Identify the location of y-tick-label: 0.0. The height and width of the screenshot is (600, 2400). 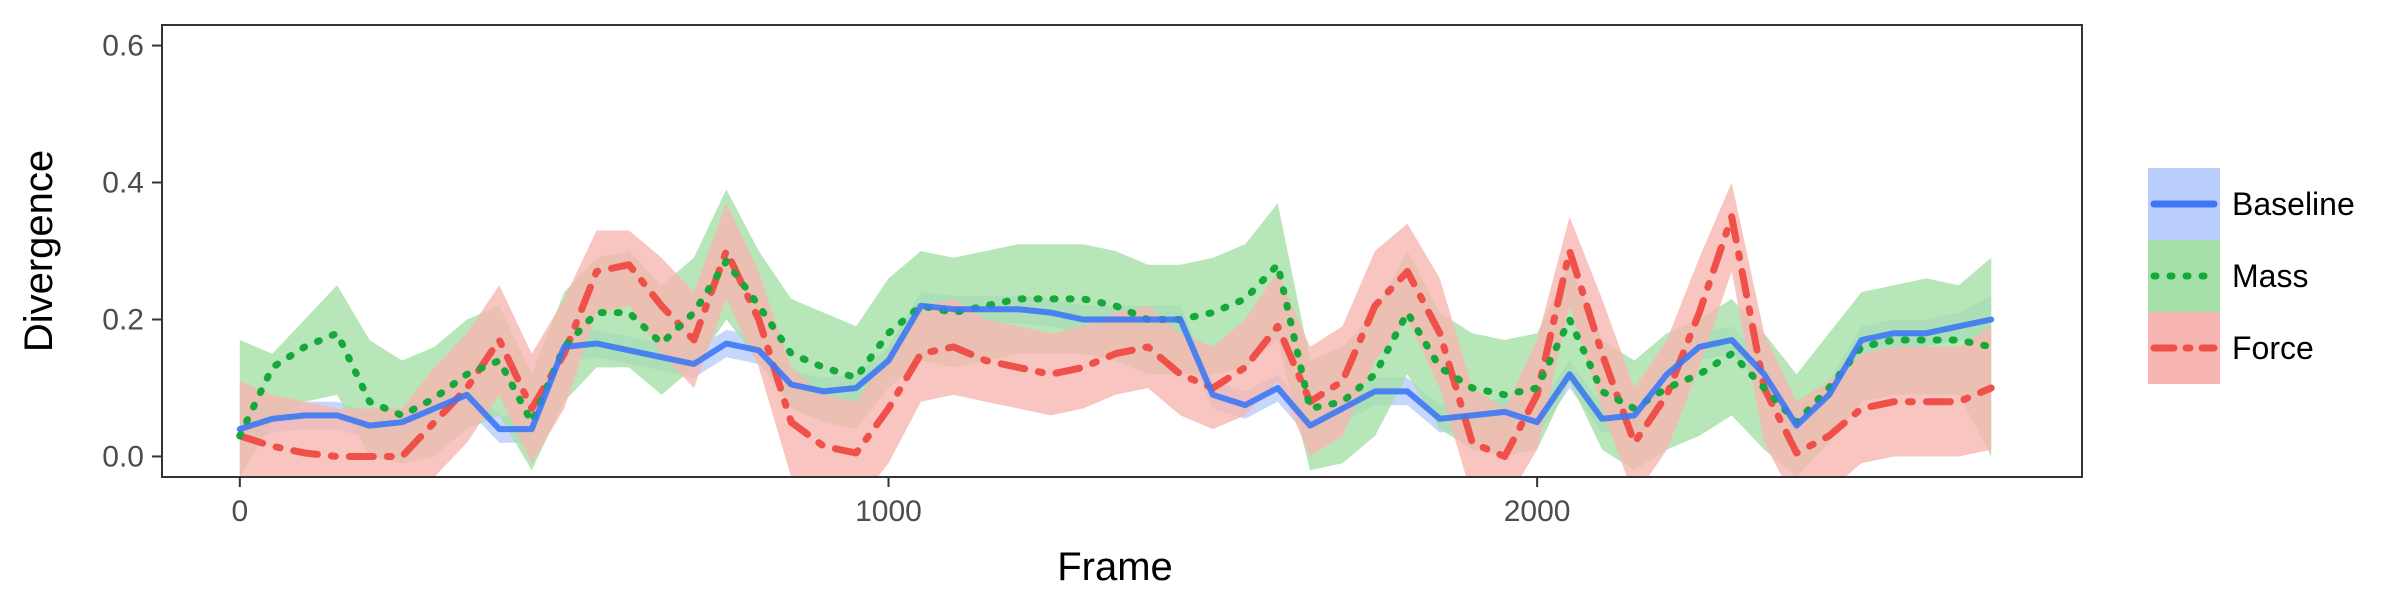
(123, 456).